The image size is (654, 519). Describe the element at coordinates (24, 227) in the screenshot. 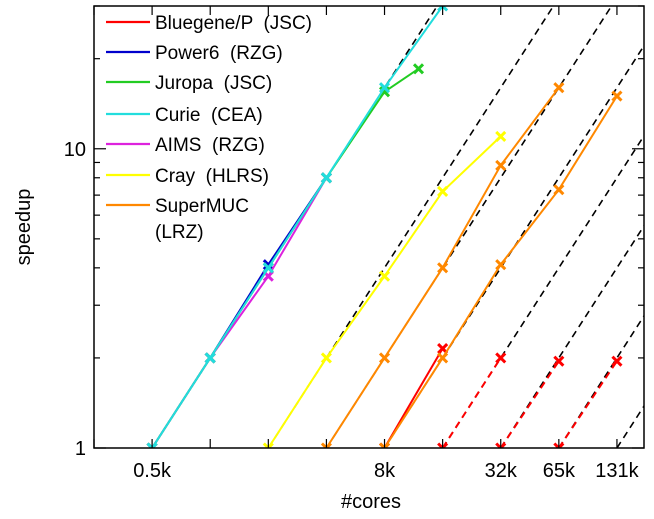

I see `y-axis-label: speedup` at that location.